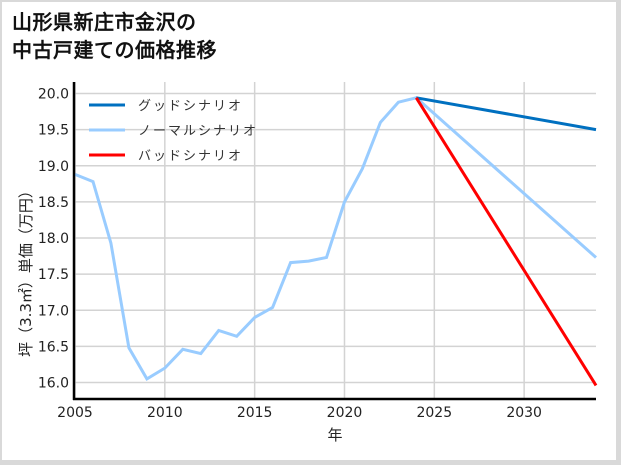  I want to click on y-tick-label: 19.0, so click(53, 167).